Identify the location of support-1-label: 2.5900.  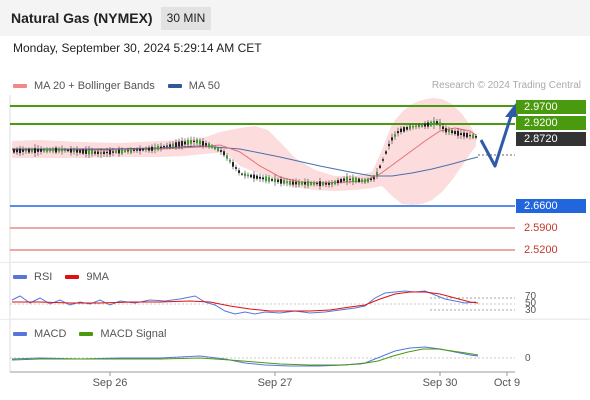
(541, 228).